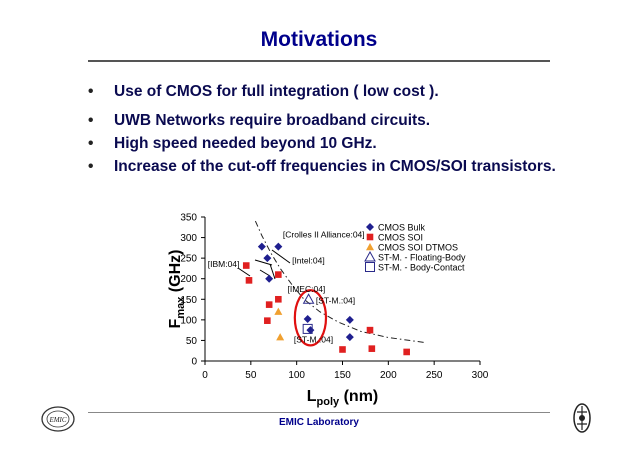 The height and width of the screenshot is (451, 638). What do you see at coordinates (322, 121) in the screenshot?
I see `bullet-item: UWB Networks require broadband circuits.` at bounding box center [322, 121].